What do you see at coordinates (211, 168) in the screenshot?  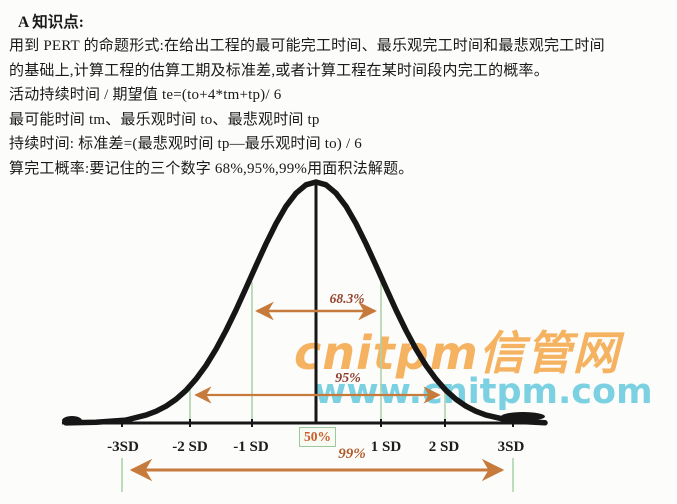 I see `note-line: 算完工概率:要记住的三个数字 68%,95%,99%用面积法解题。` at bounding box center [211, 168].